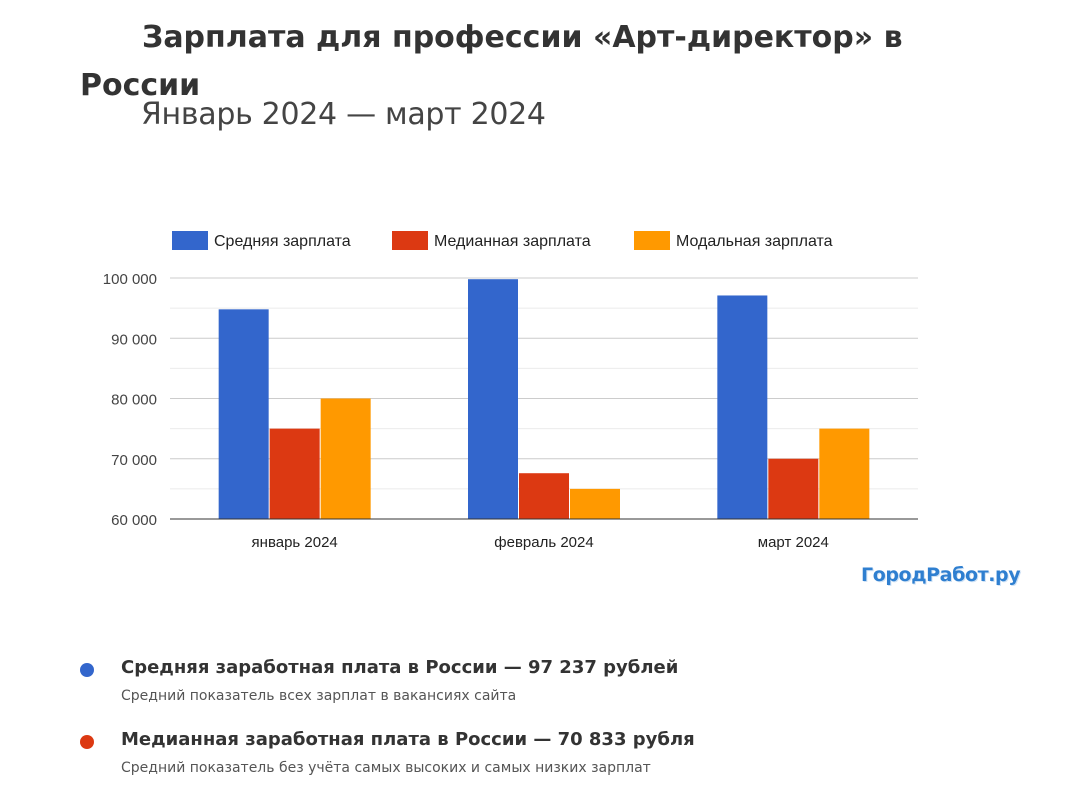 The image size is (1083, 799). I want to click on y-tick-label: 80 000, so click(134, 400).